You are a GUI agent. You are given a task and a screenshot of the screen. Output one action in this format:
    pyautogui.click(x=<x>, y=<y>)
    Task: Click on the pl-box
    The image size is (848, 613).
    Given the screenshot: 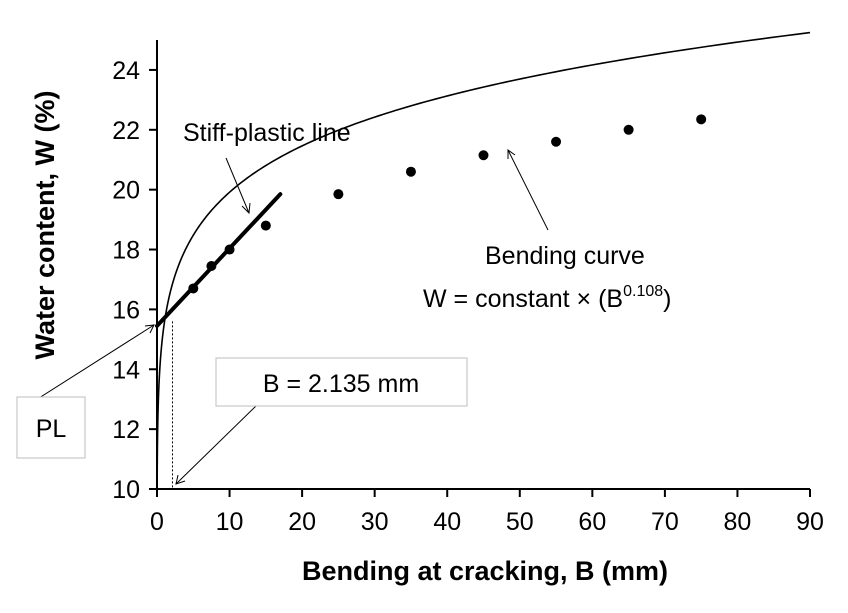 What is the action you would take?
    pyautogui.click(x=51, y=427)
    